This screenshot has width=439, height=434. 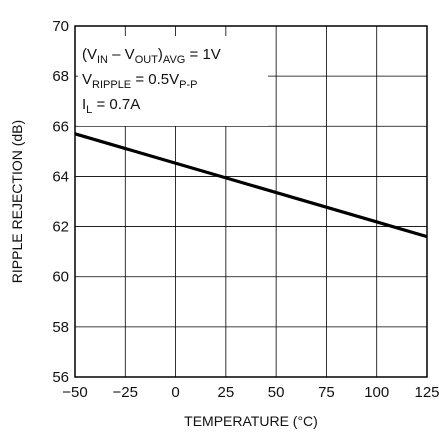 I want to click on x-axis-tick-labels: −50 −25 0 25 50 75 100 125, so click(x=250, y=392).